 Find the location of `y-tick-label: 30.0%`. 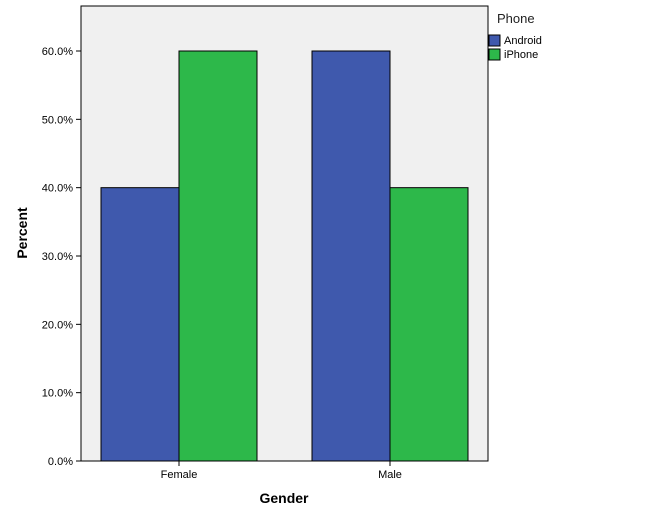

y-tick-label: 30.0% is located at coordinates (57, 257).